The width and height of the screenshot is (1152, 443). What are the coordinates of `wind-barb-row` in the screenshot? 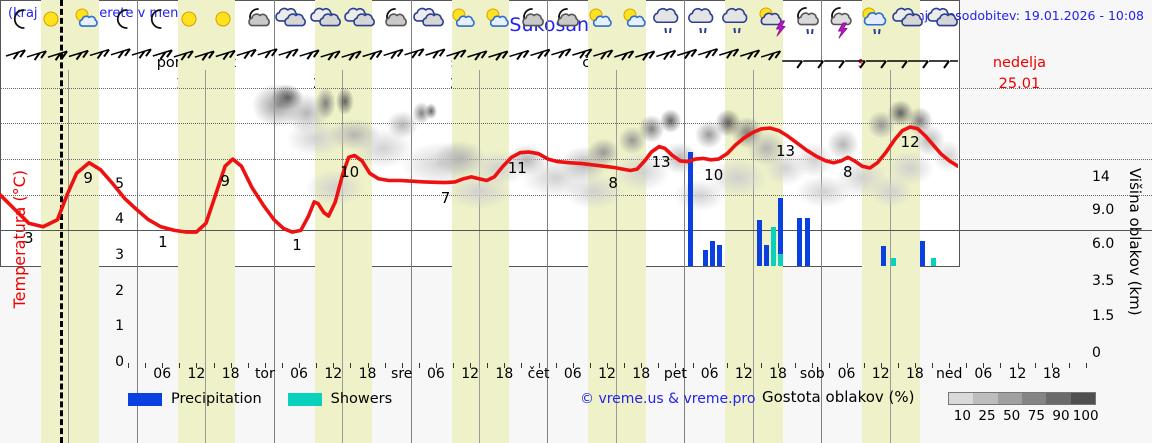 It's located at (480, 56).